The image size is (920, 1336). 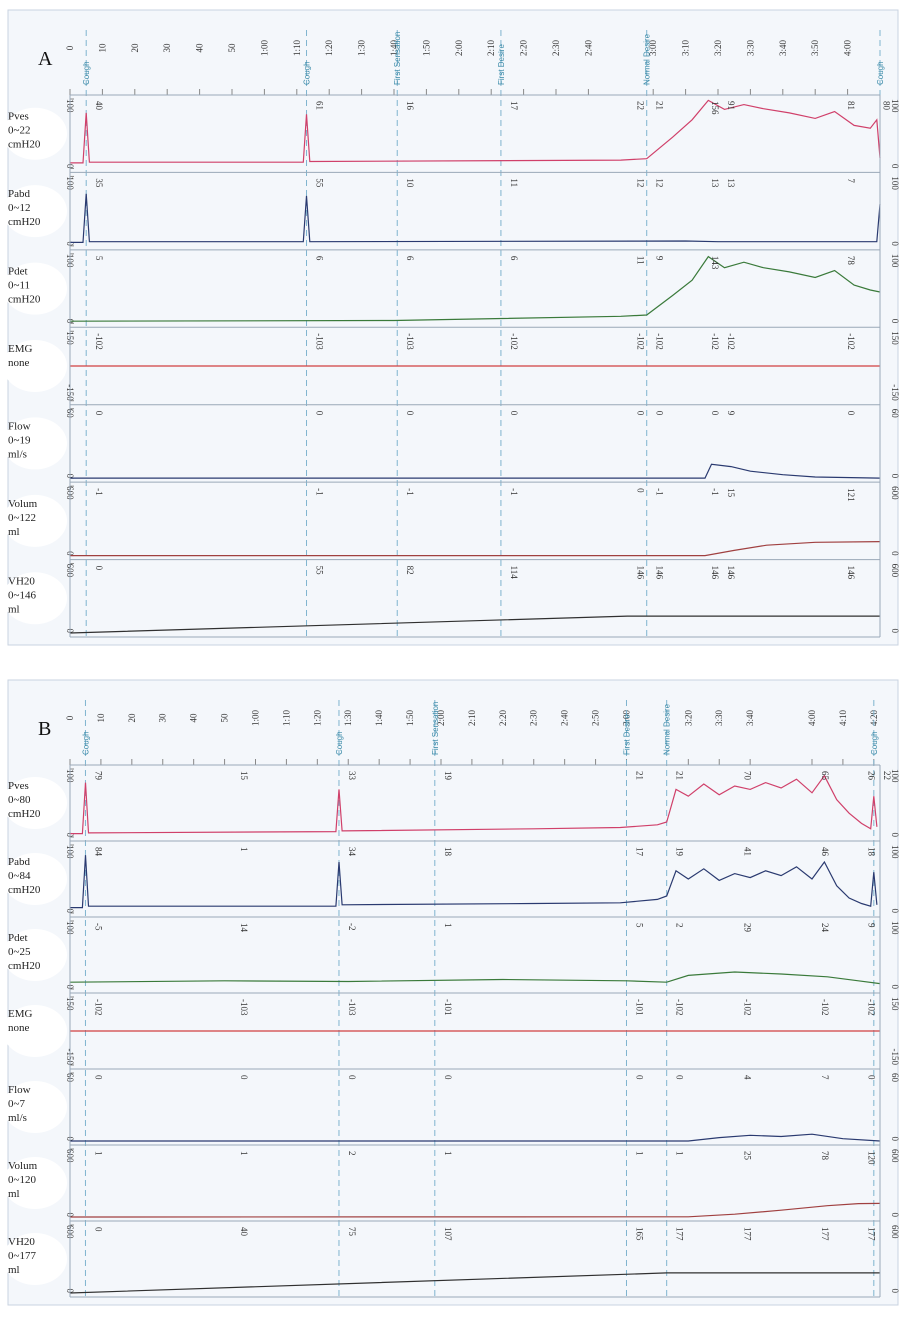 What do you see at coordinates (410, 718) in the screenshot?
I see `x-tick-label: 1:50` at bounding box center [410, 718].